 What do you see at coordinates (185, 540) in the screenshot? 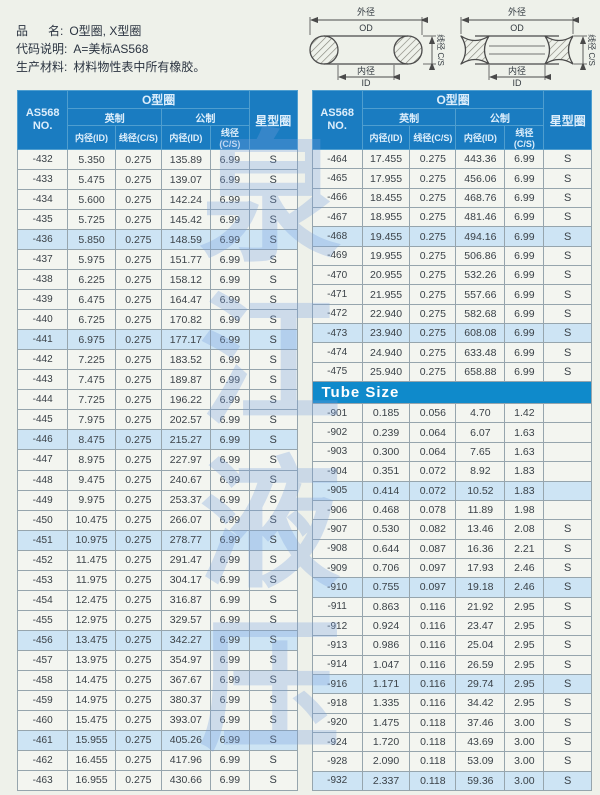
I see `cell-id-mm: 278.77` at bounding box center [185, 540].